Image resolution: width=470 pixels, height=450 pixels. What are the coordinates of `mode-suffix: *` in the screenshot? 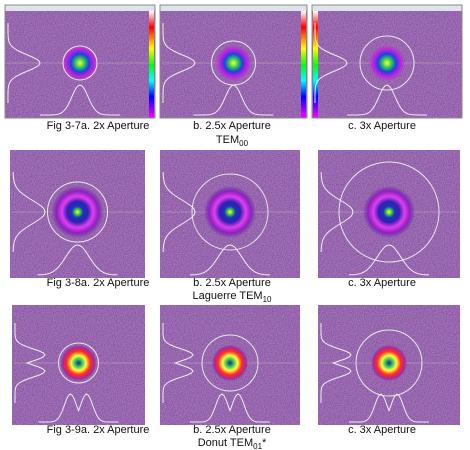 It's located at (264, 443).